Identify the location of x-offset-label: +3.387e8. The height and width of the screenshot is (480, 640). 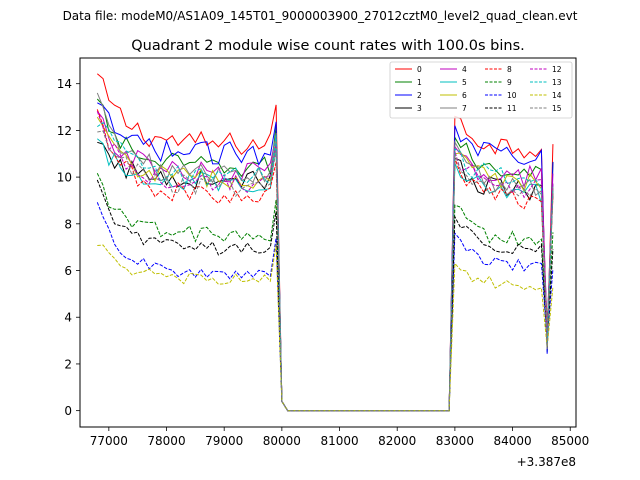
(546, 462).